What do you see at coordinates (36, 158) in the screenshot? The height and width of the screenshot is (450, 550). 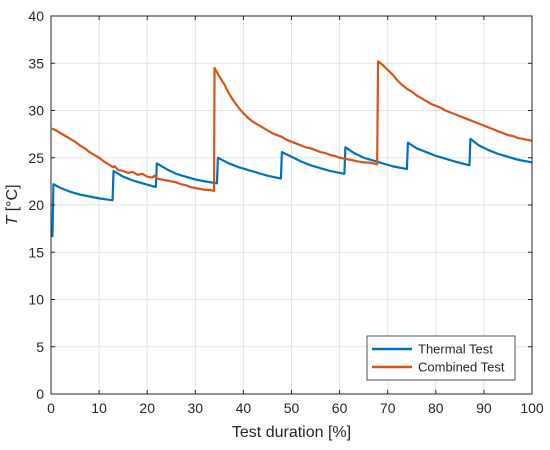 I see `y-tick-label: 25` at bounding box center [36, 158].